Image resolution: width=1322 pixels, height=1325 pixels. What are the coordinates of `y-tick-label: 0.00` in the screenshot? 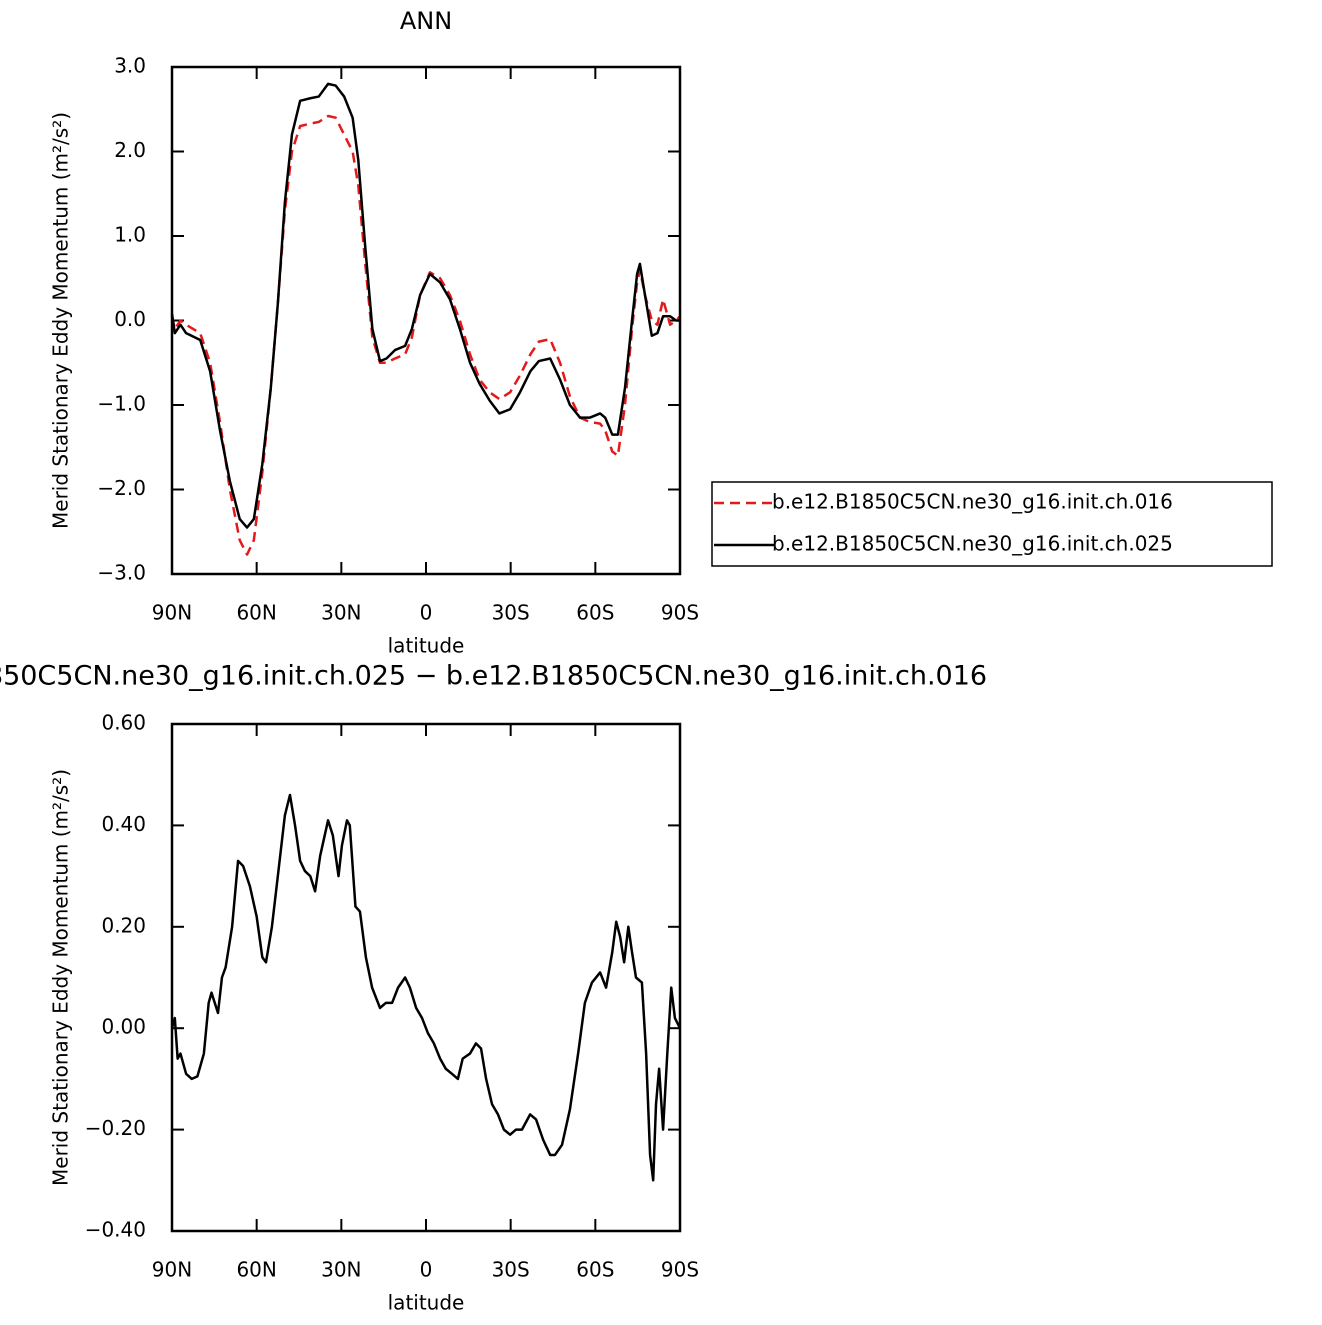 It's located at (123, 1027).